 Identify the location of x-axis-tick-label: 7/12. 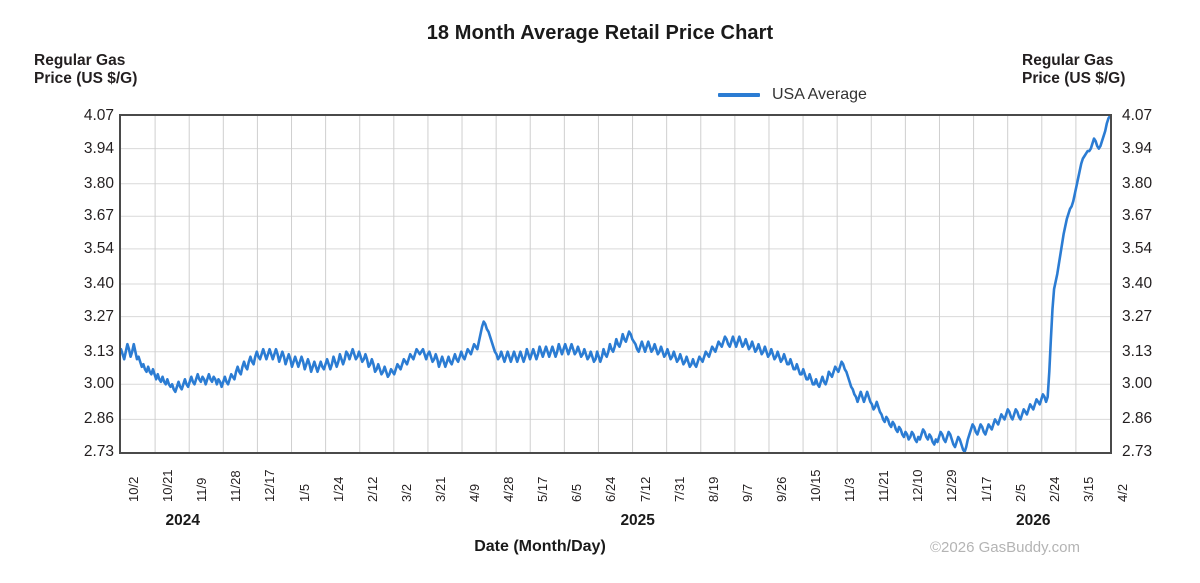
(645, 489).